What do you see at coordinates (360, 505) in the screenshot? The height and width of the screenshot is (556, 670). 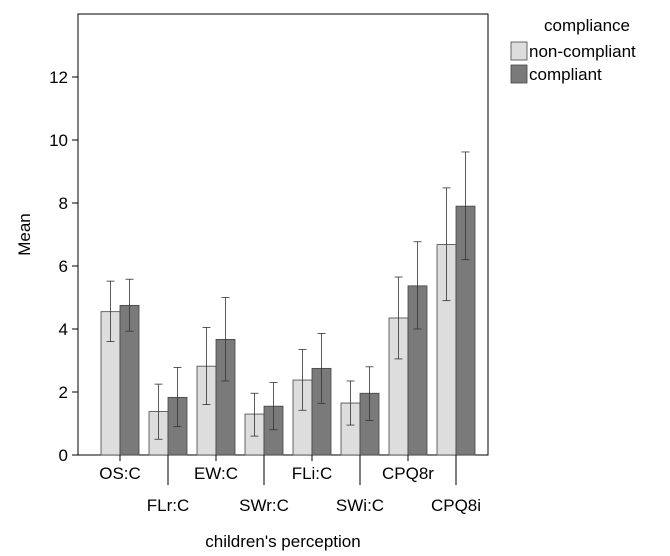 I see `x-tick-label: SWi:C` at bounding box center [360, 505].